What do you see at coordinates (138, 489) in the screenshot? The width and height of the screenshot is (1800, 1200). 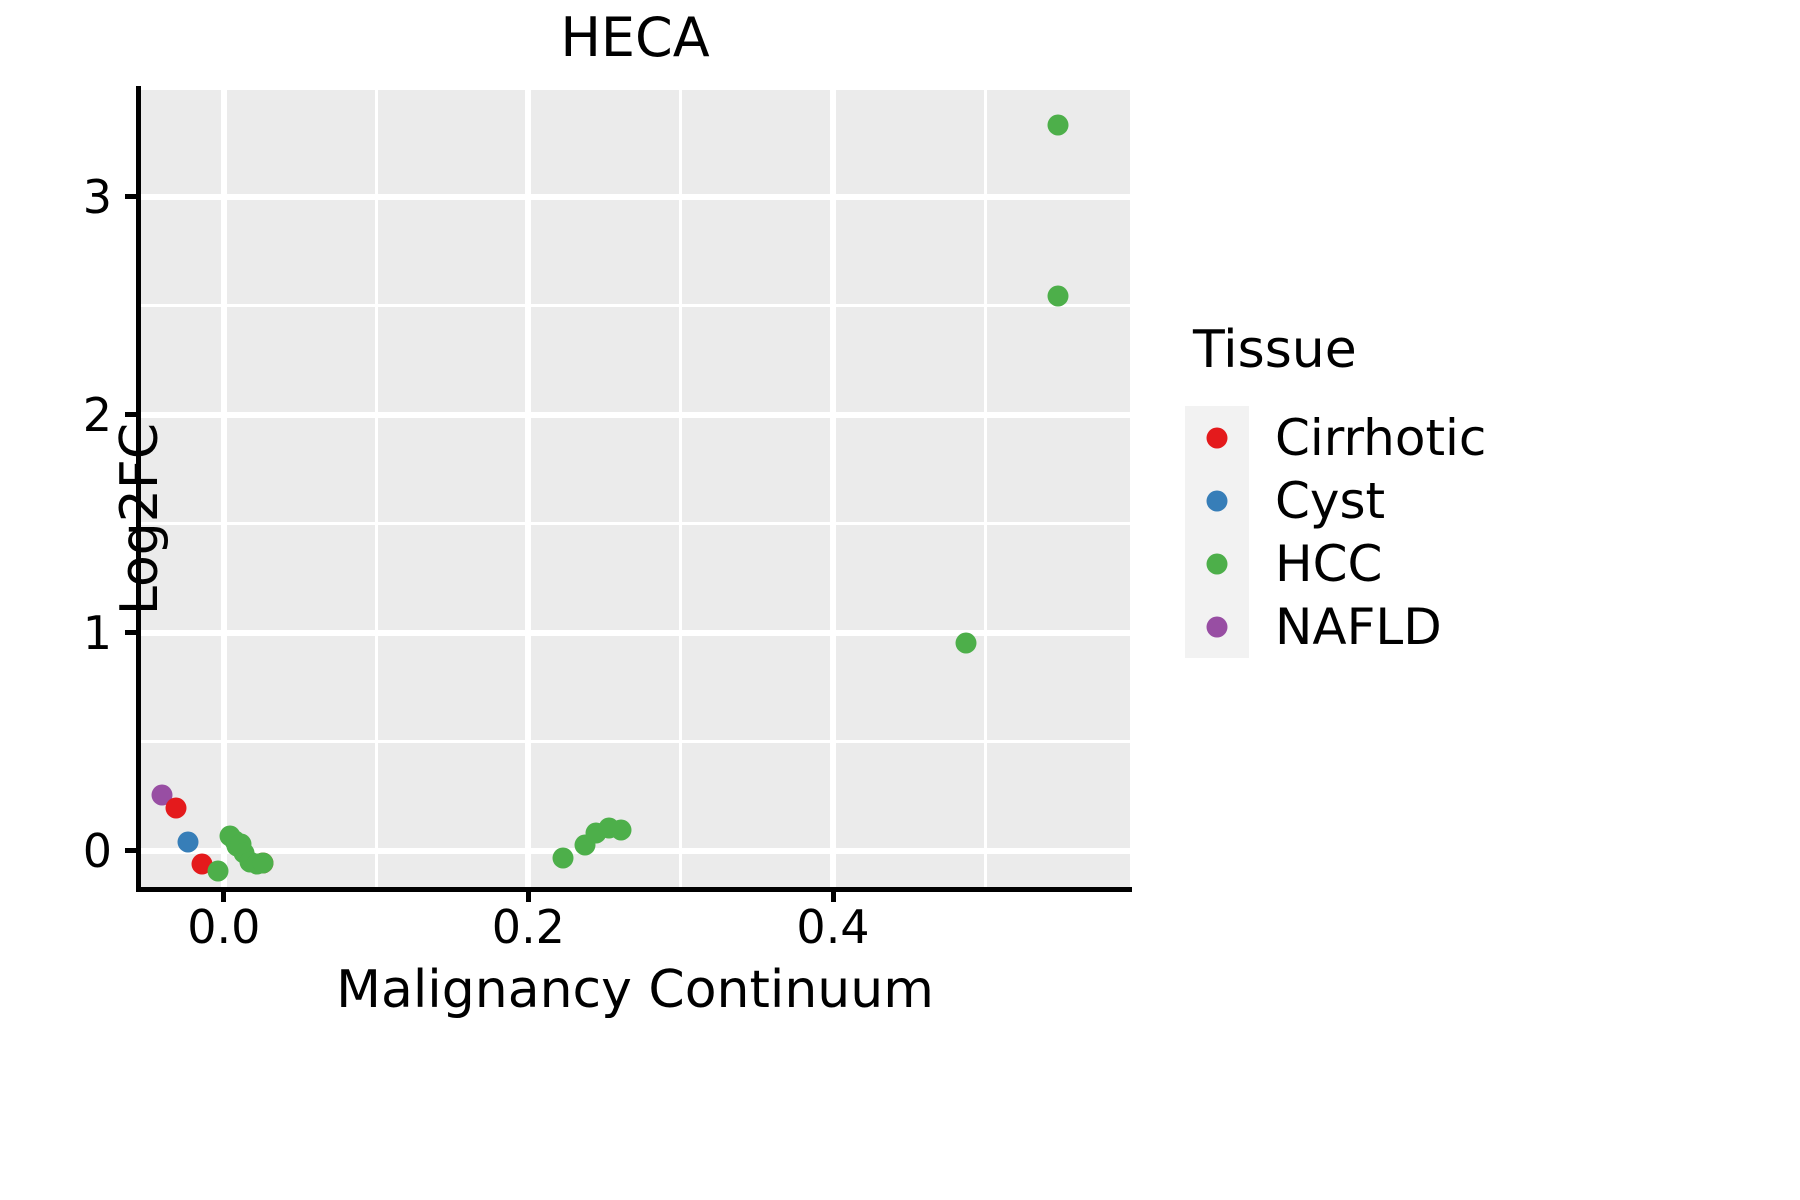 I see `y-axis-line` at bounding box center [138, 489].